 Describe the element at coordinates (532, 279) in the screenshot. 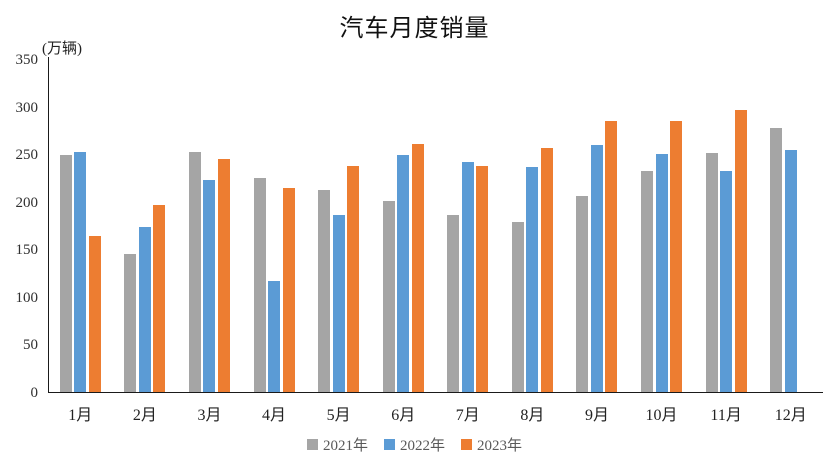

I see `bar-2022年-8月` at that location.